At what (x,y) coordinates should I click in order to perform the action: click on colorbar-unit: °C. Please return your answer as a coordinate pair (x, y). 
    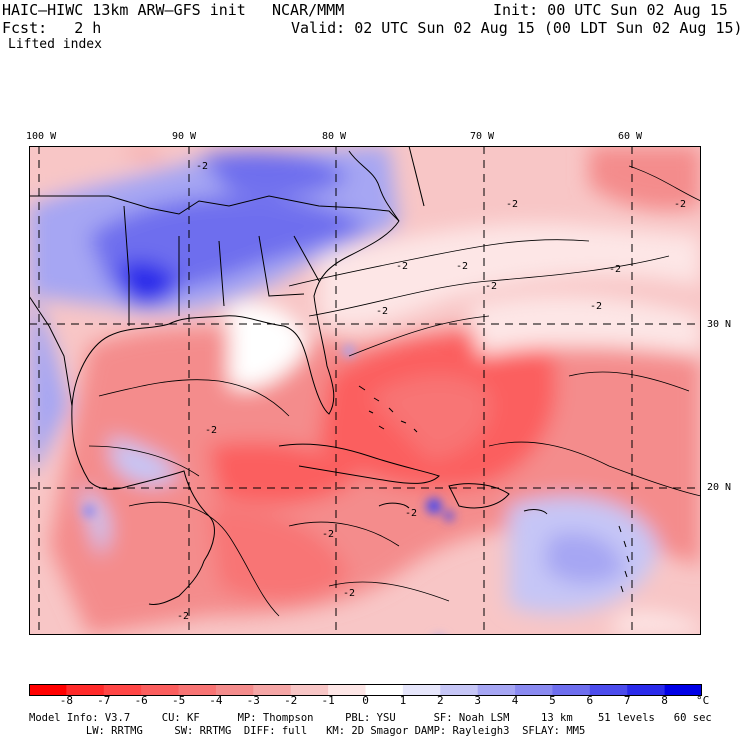
    Looking at the image, I should click on (703, 700).